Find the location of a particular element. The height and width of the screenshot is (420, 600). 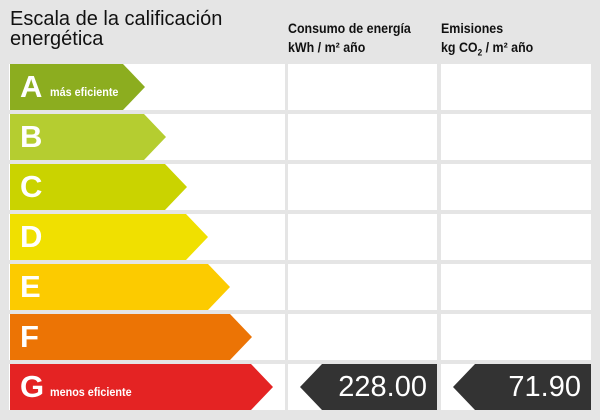

rating-row: F is located at coordinates (147, 337).